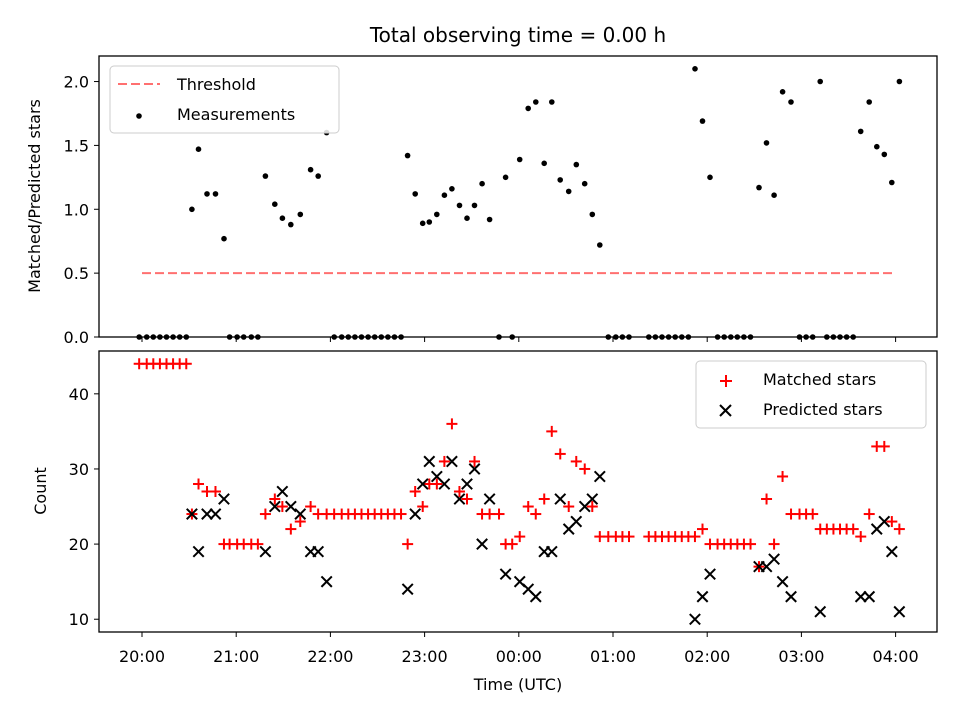  I want to click on bottom-x-tick-label: 21:00, so click(236, 656).